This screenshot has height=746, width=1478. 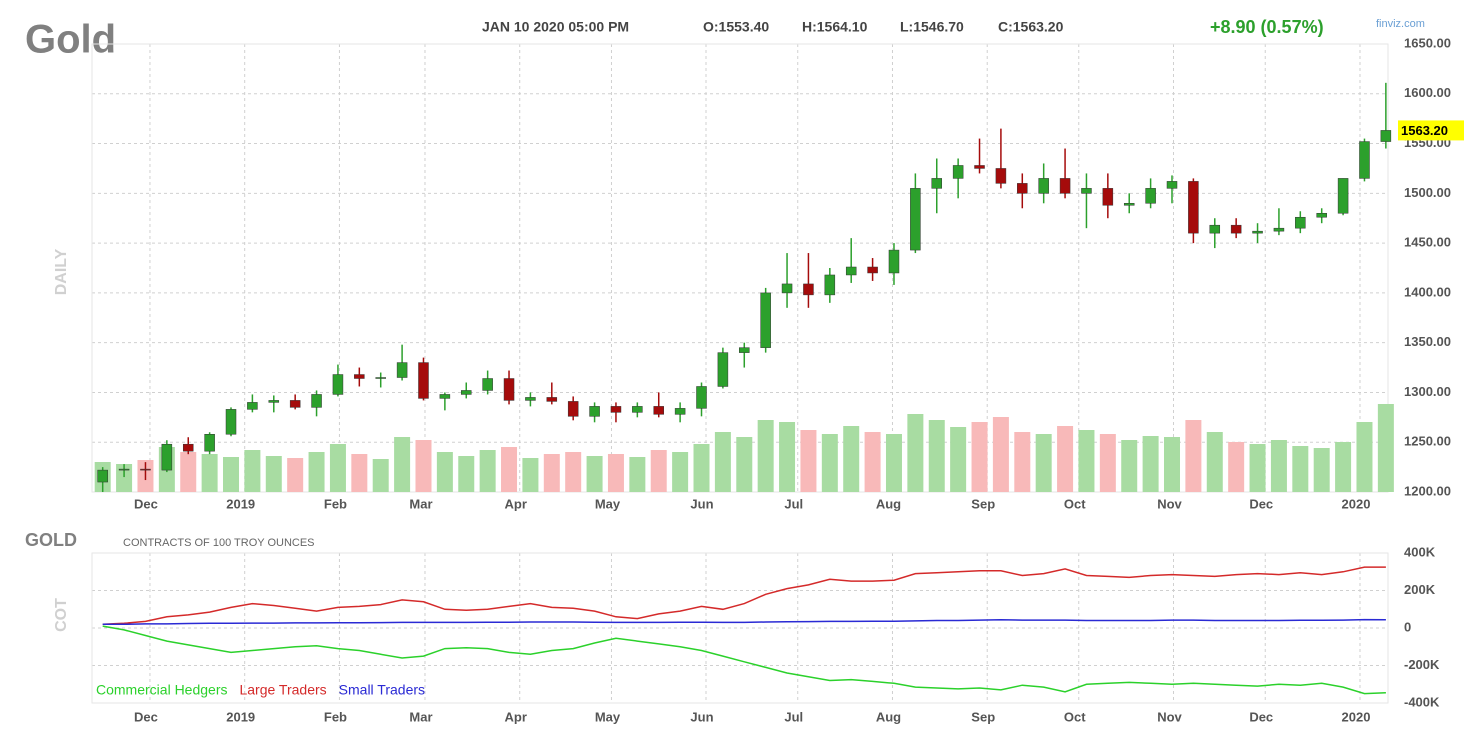 What do you see at coordinates (1400, 24) in the screenshot?
I see `source: finviz.com` at bounding box center [1400, 24].